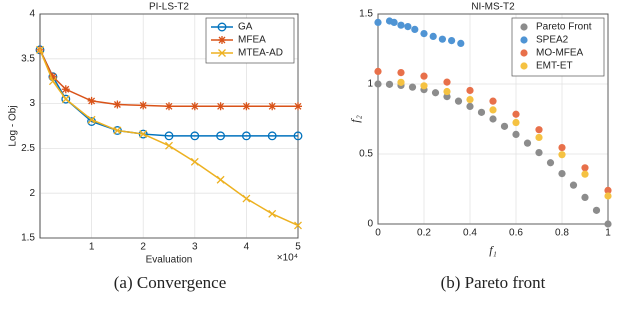  I want to click on legend-label: SPEA2, so click(552, 40).